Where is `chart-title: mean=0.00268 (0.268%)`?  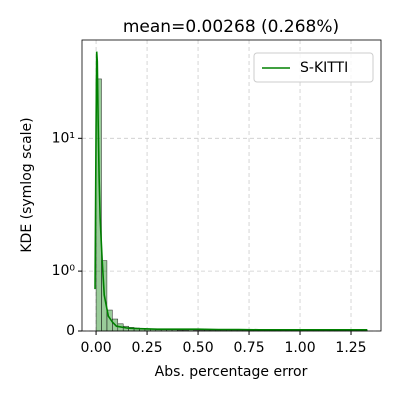
chart-title: mean=0.00268 (0.268%) is located at coordinates (231, 27).